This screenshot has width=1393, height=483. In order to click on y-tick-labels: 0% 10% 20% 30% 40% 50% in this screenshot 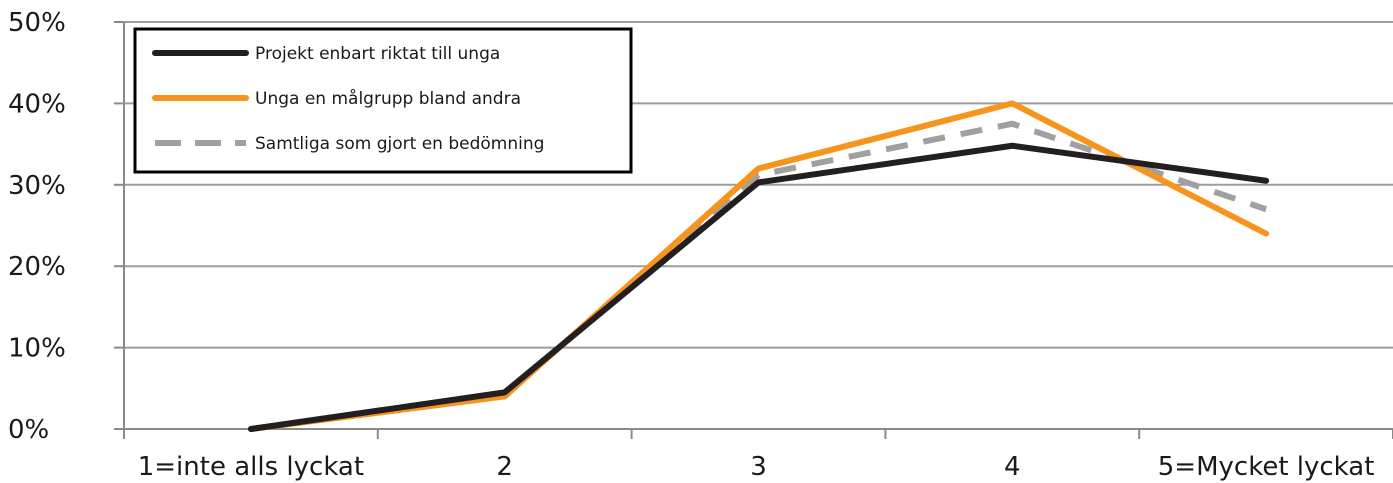, I will do `click(37, 226)`.